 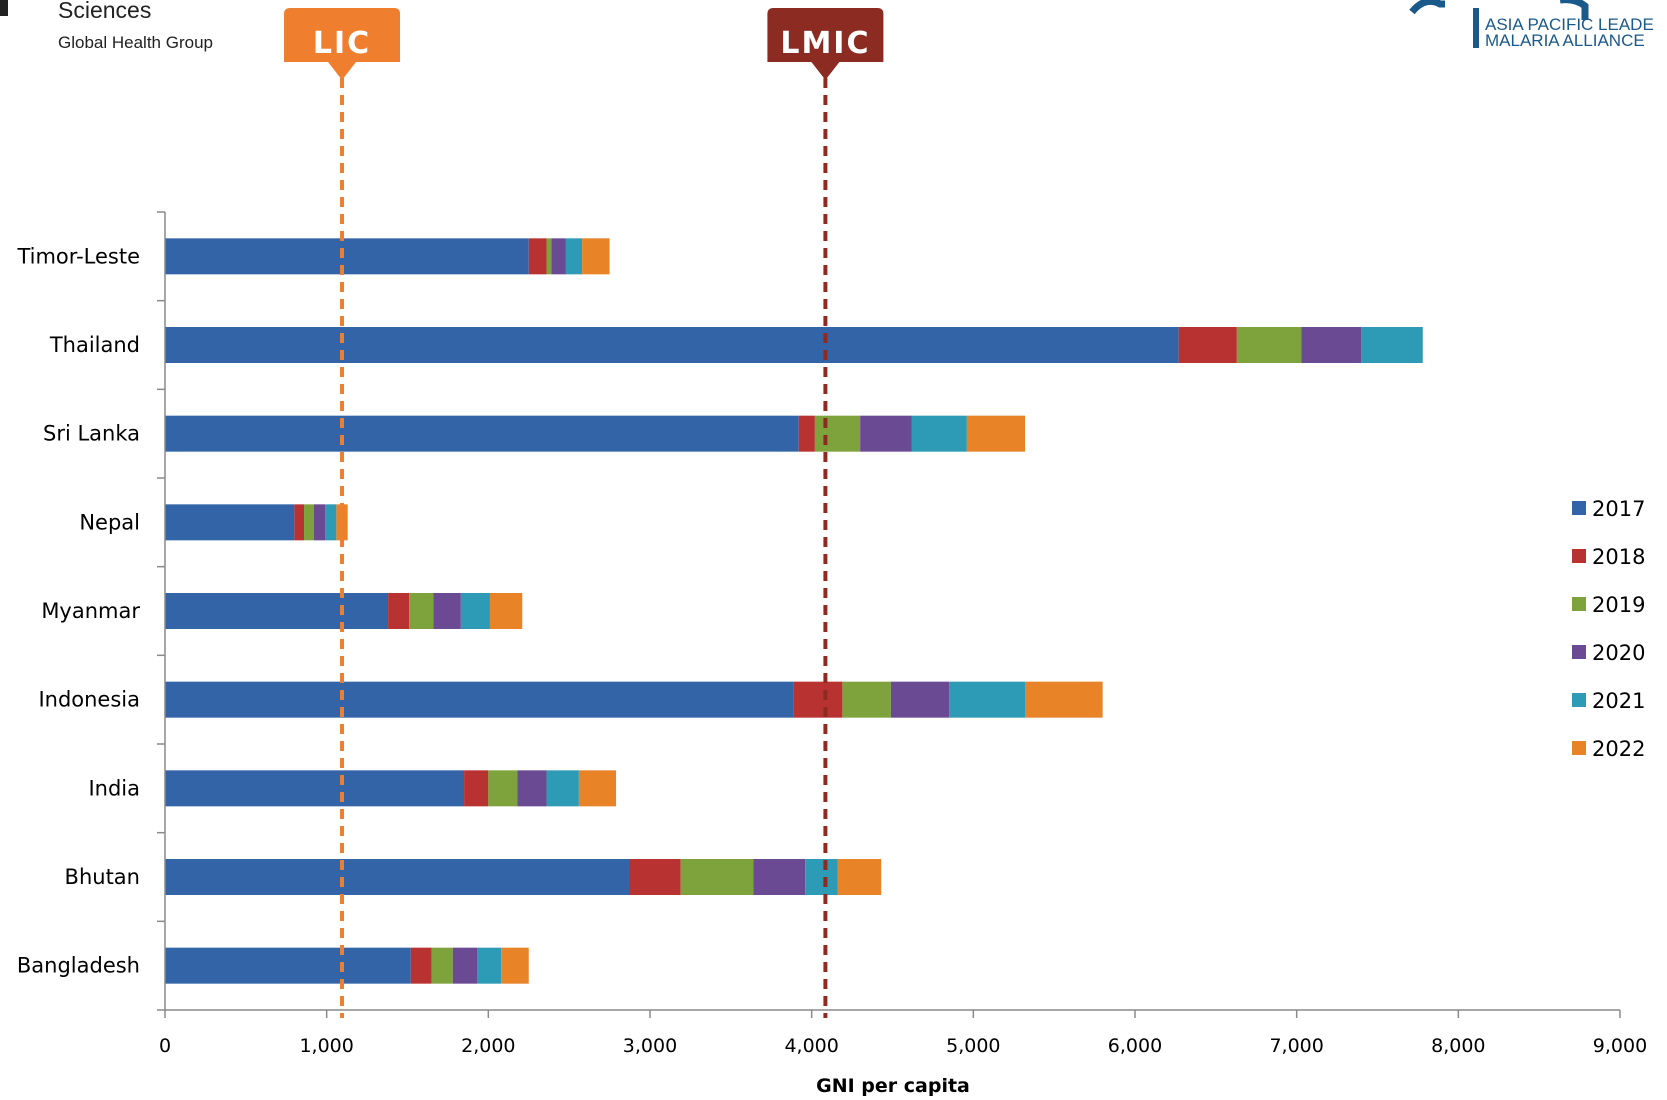 I want to click on category-label: Bangladesh, so click(x=78, y=966).